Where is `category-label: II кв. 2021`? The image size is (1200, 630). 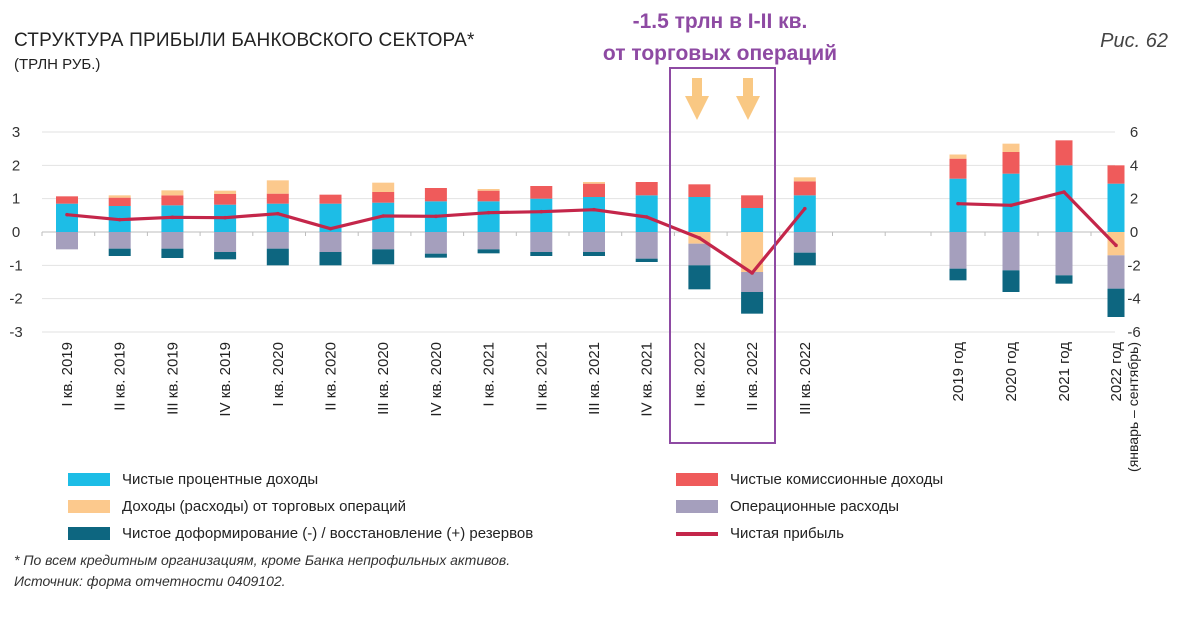 category-label: II кв. 2021 is located at coordinates (541, 376).